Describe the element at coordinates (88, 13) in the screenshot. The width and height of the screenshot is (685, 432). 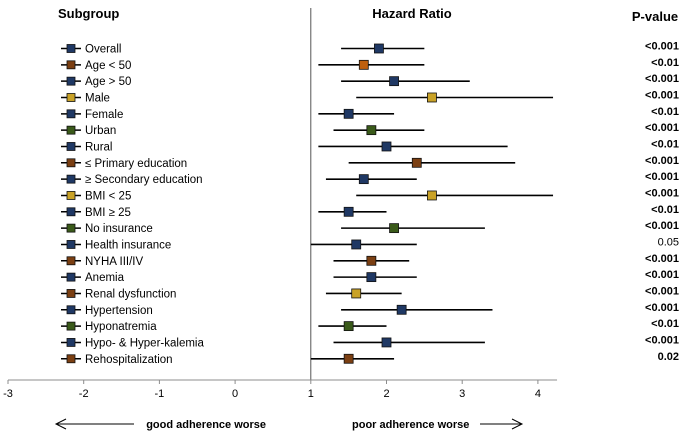
I see `subgroup-header: Subgroup` at that location.